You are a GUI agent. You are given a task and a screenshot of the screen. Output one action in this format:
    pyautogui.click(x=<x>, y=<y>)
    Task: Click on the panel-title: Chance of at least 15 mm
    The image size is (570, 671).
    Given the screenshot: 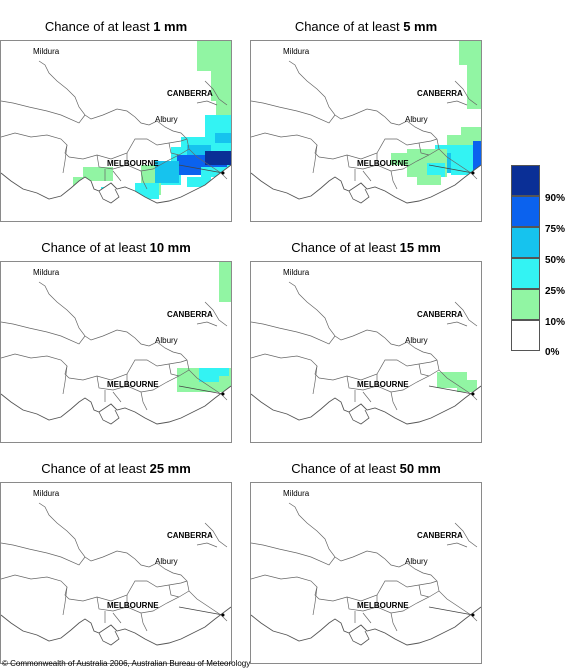 What is the action you would take?
    pyautogui.click(x=366, y=247)
    